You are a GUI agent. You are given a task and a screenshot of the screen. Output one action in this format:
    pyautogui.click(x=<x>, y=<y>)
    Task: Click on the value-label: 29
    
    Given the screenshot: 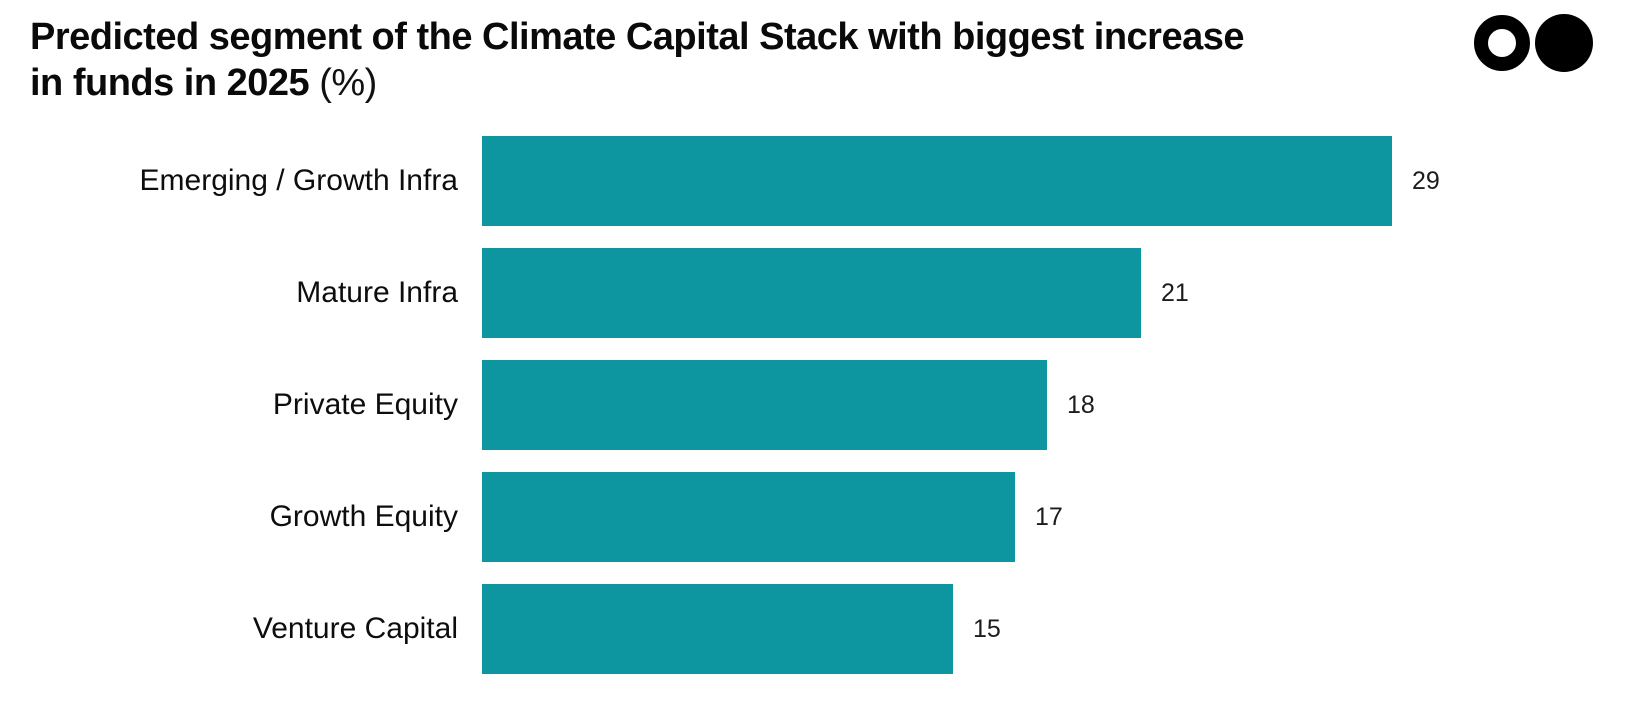 What is the action you would take?
    pyautogui.click(x=1426, y=180)
    